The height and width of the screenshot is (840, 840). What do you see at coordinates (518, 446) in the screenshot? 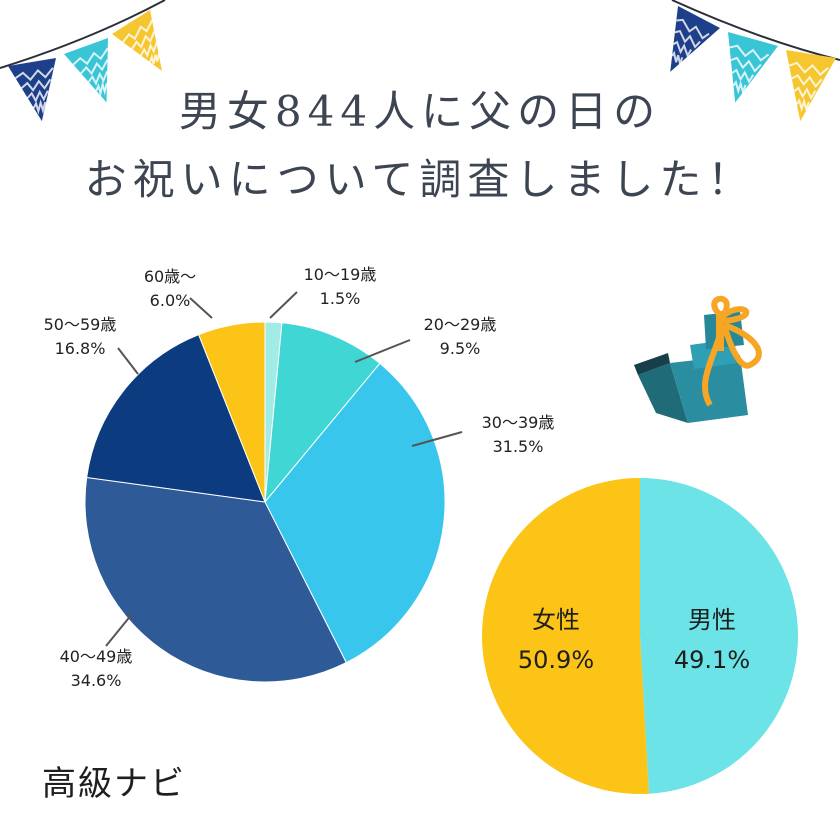
I see `slice-percent-label: 31.5%` at bounding box center [518, 446].